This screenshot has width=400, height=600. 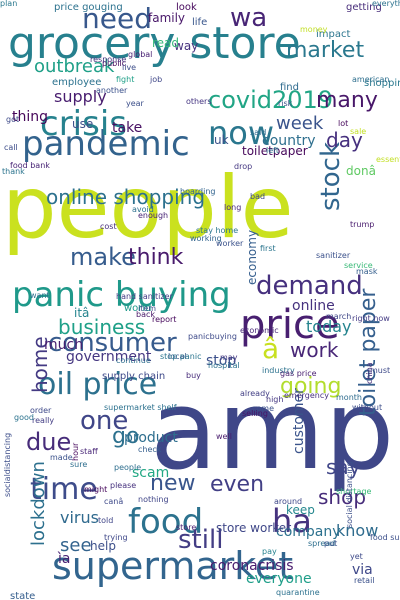 What do you see at coordinates (249, 18) in the screenshot?
I see `cloud-word: wa` at bounding box center [249, 18].